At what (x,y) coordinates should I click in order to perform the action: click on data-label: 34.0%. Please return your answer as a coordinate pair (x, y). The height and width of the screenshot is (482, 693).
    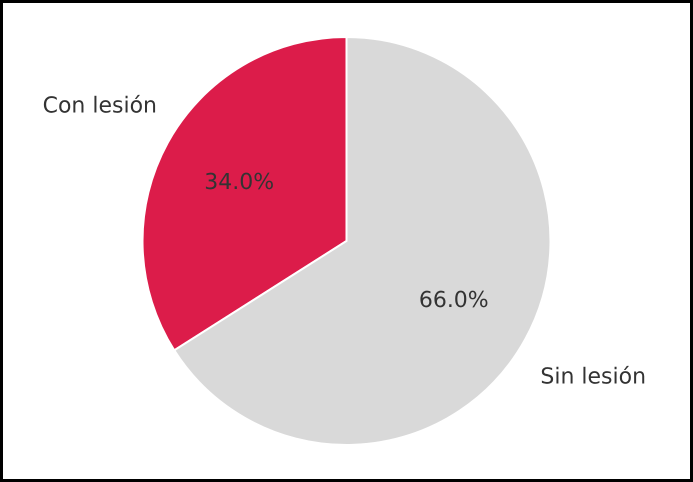
    Looking at the image, I should click on (239, 183).